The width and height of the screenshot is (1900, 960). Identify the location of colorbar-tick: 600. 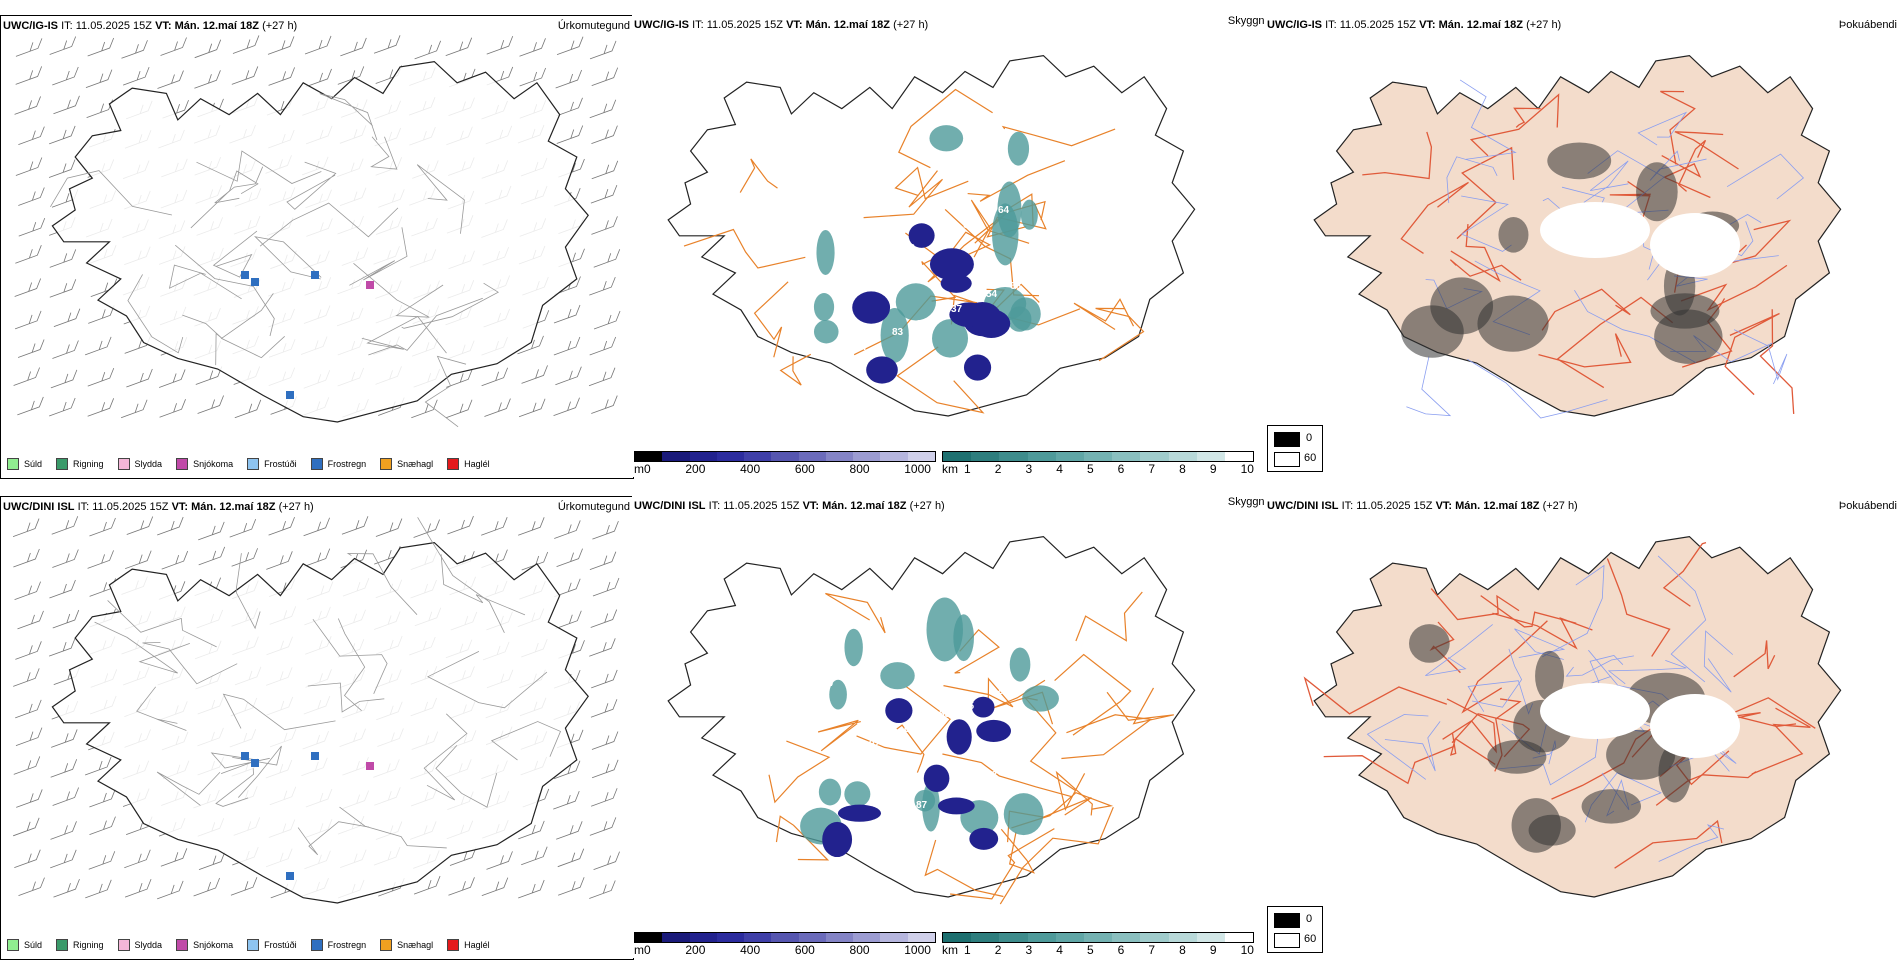
(804, 469).